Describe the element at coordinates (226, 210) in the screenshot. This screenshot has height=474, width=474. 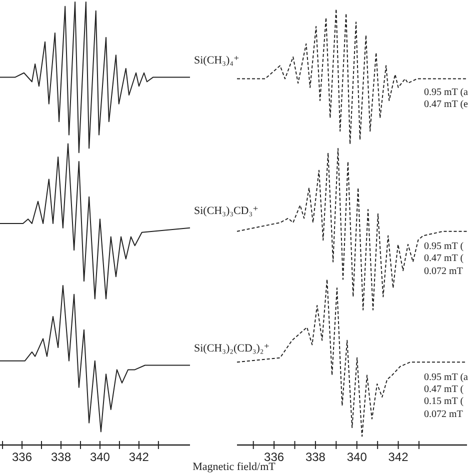
I see `series-label: Si(CH₃)₃CD₃⁺` at that location.